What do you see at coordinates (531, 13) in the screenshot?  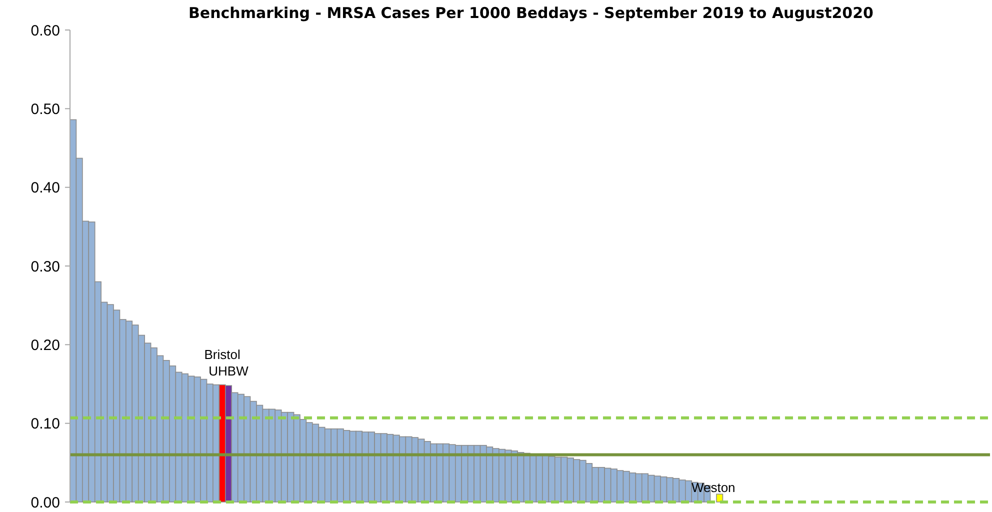 I see `chart-title: Benchmarking - MRSA Cases Per 1000 Beddays - September 2019 to August2020` at bounding box center [531, 13].